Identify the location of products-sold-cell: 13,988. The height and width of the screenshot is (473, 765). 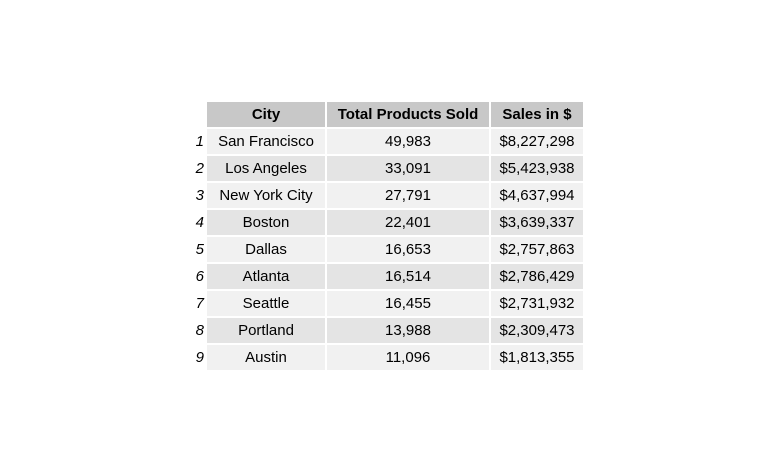
(408, 330).